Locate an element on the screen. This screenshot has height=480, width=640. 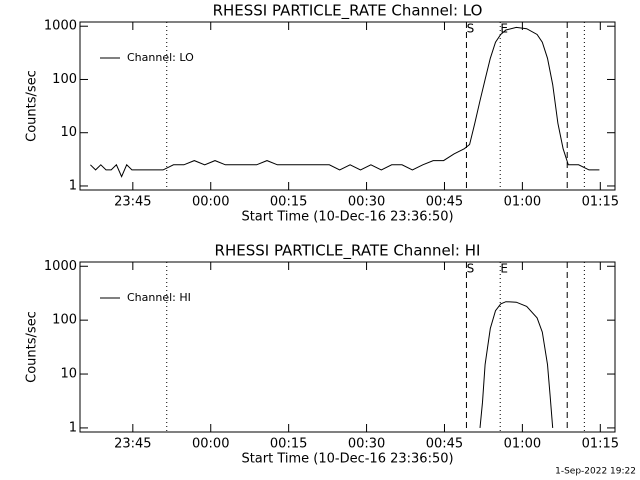
footer: 1-Sep-2022 19:22 is located at coordinates (595, 472).